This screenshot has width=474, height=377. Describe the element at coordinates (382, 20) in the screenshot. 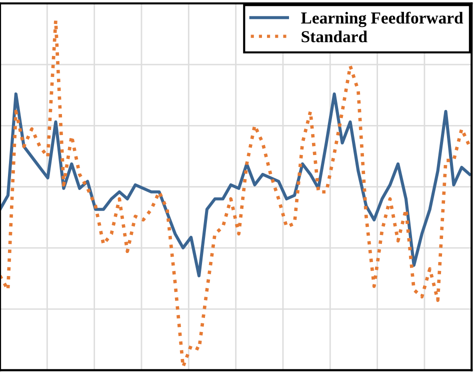

I see `legend-label: Learning Feedforward` at that location.